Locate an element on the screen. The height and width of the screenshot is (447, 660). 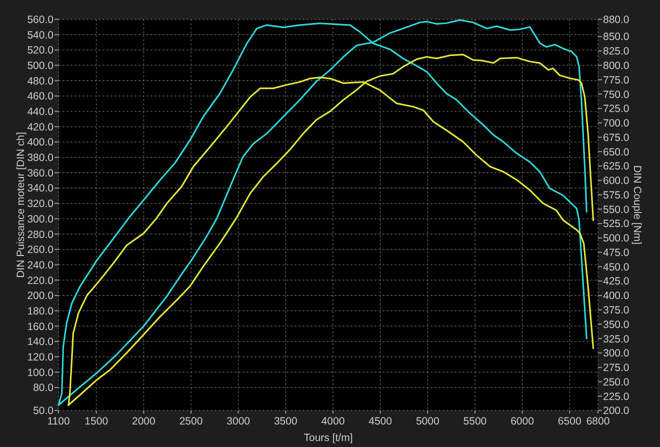
y-tick-label: 420.0 is located at coordinates (40, 127).